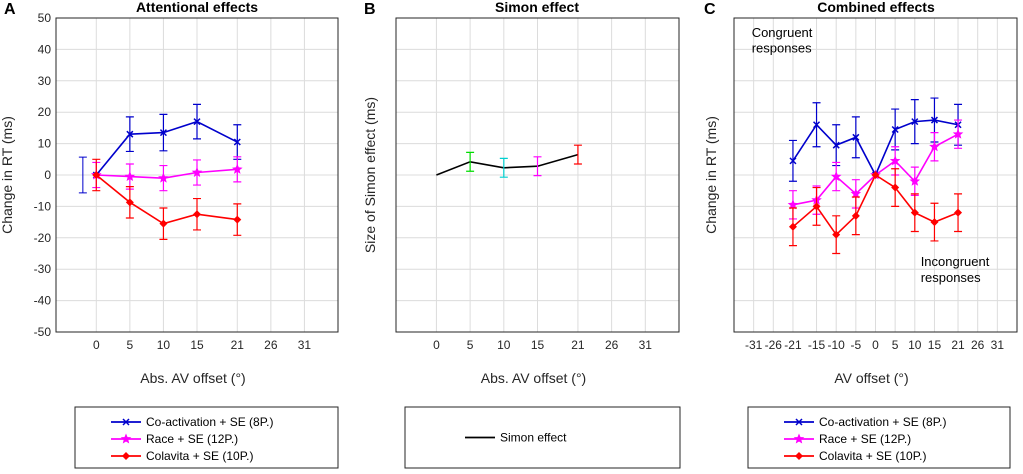 The height and width of the screenshot is (474, 1023). Describe the element at coordinates (710, 9) in the screenshot. I see `panel-letter: C` at that location.